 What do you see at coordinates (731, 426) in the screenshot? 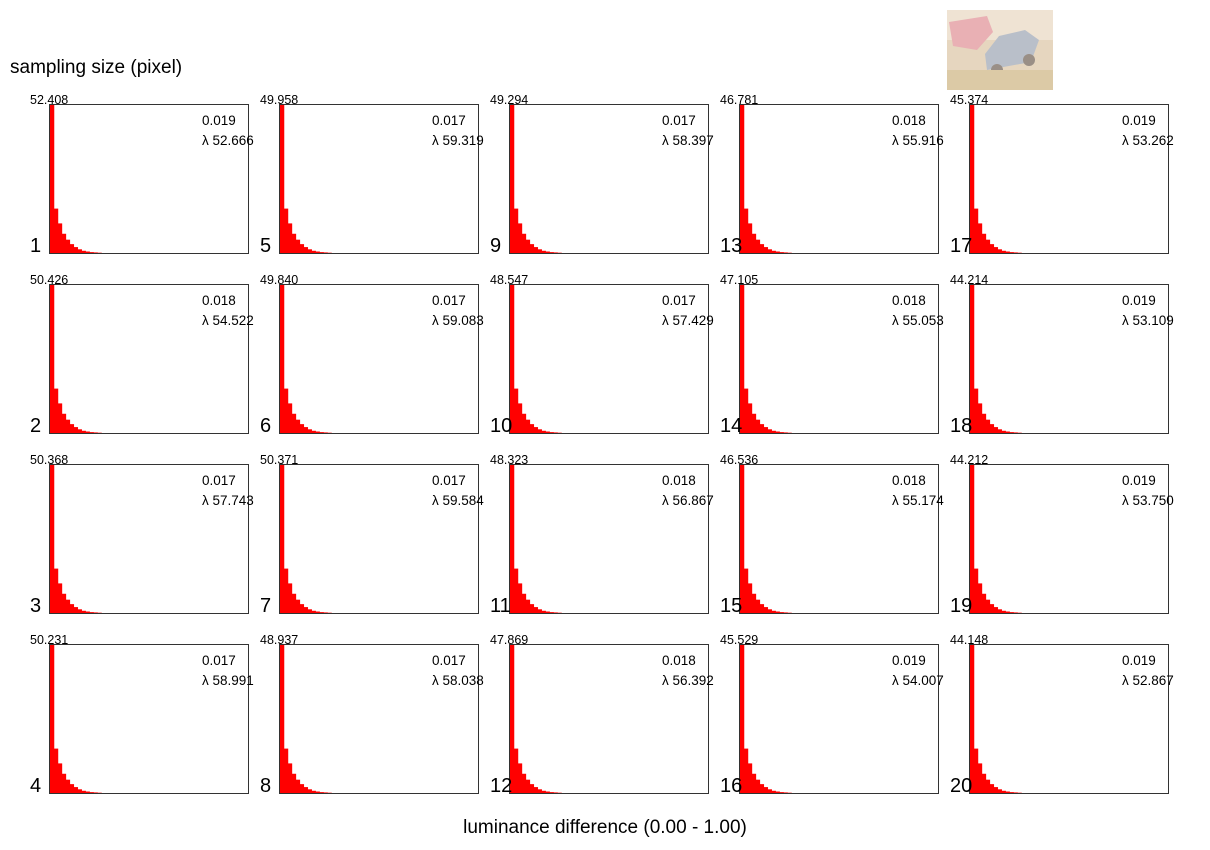
I see `panel-index: 14` at bounding box center [731, 426].